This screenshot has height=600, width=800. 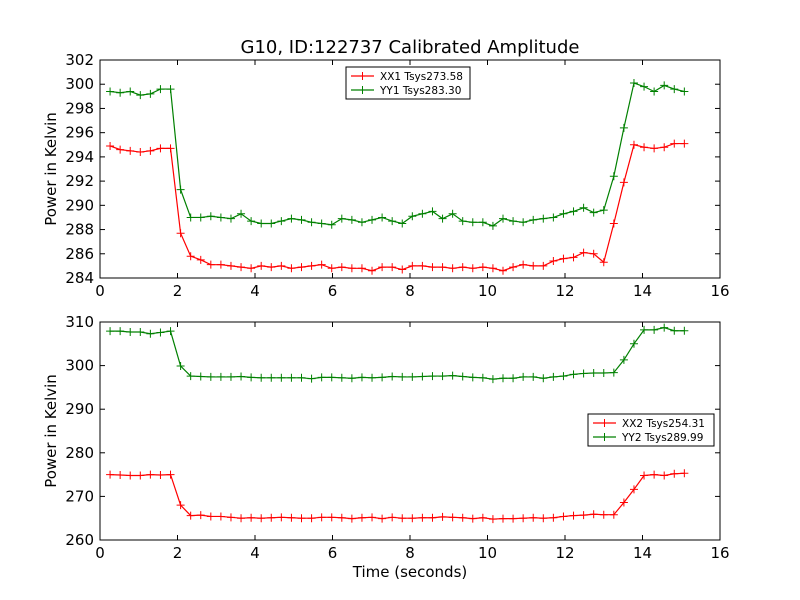 What do you see at coordinates (487, 553) in the screenshot?
I see `x-tick-label: 10` at bounding box center [487, 553].